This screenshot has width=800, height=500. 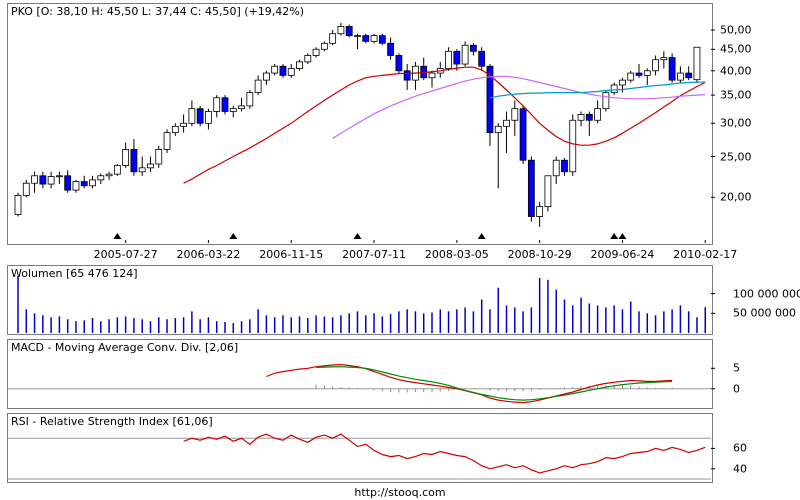 I want to click on price-x-tick-label: 2007-07-11, so click(x=374, y=254).